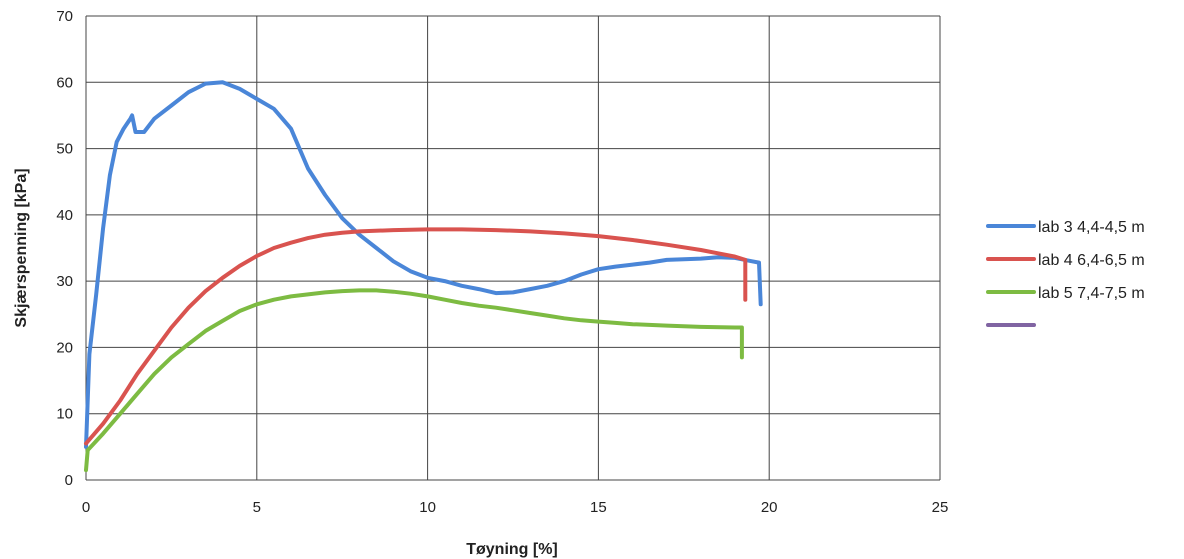 Image resolution: width=1184 pixels, height=559 pixels. Describe the element at coordinates (1091, 293) in the screenshot. I see `legend-label: lab 5 7,4-7,5 m` at that location.